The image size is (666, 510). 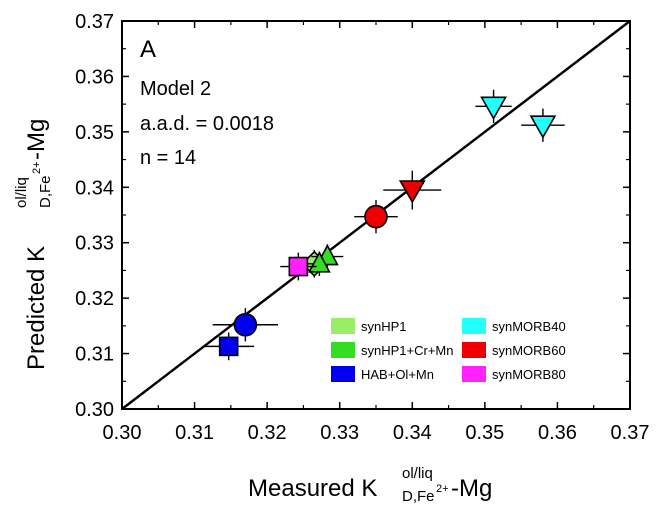 I want to click on x-tick-label: 0.35, so click(x=484, y=433).